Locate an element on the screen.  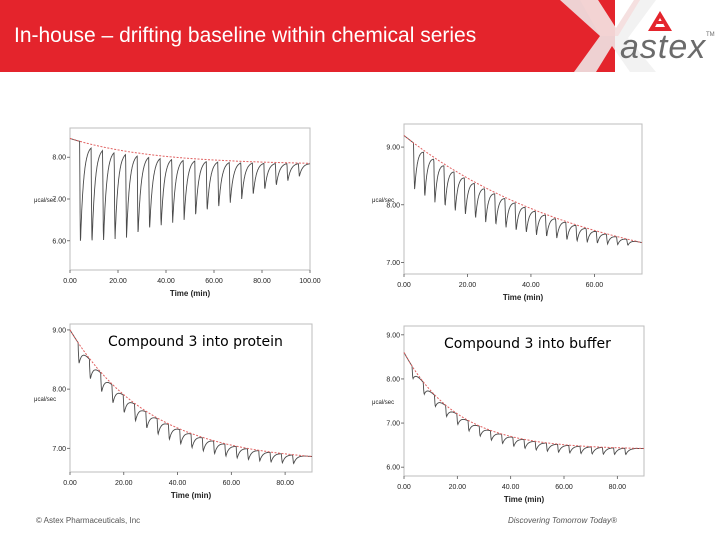
company-logo: astex is located at coordinates (663, 47).